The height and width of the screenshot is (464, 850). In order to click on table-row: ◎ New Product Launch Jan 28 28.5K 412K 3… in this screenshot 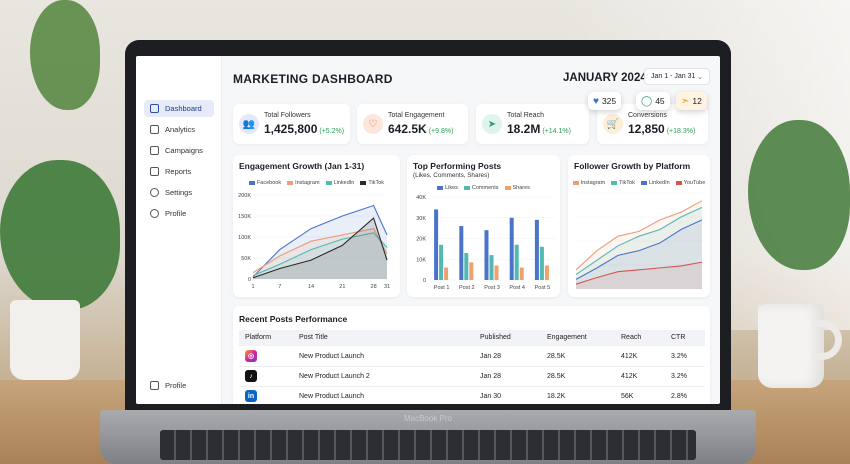, I will do `click(472, 357)`.